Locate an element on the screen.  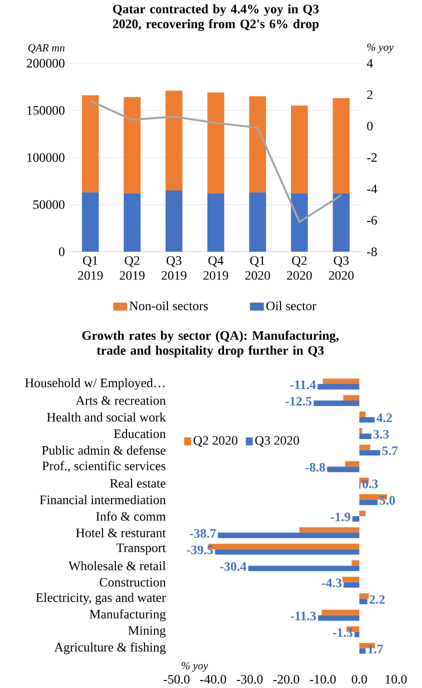
data-label: -1.3 is located at coordinates (343, 632).